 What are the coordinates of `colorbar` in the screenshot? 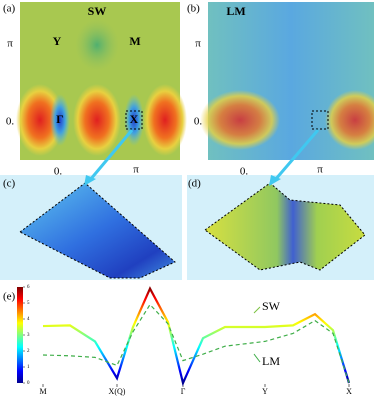 It's located at (20, 335).